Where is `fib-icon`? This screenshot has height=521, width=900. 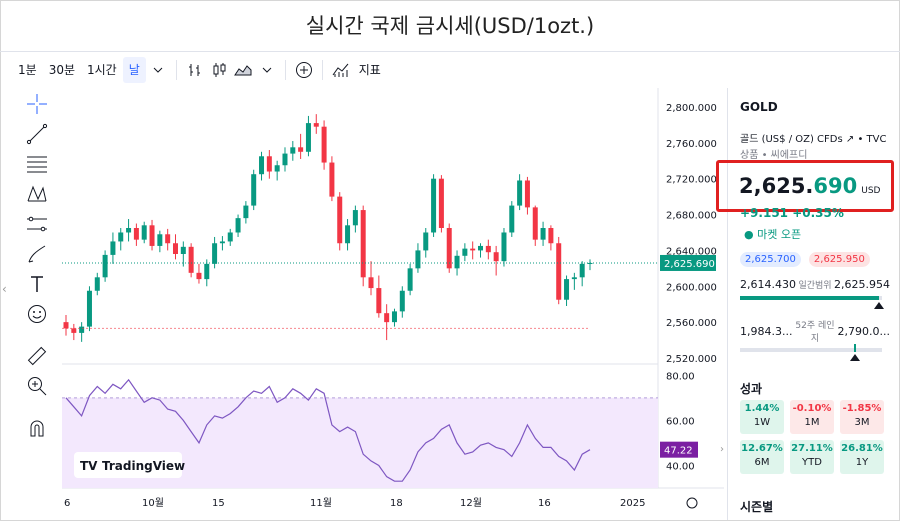 fib-icon is located at coordinates (37, 164).